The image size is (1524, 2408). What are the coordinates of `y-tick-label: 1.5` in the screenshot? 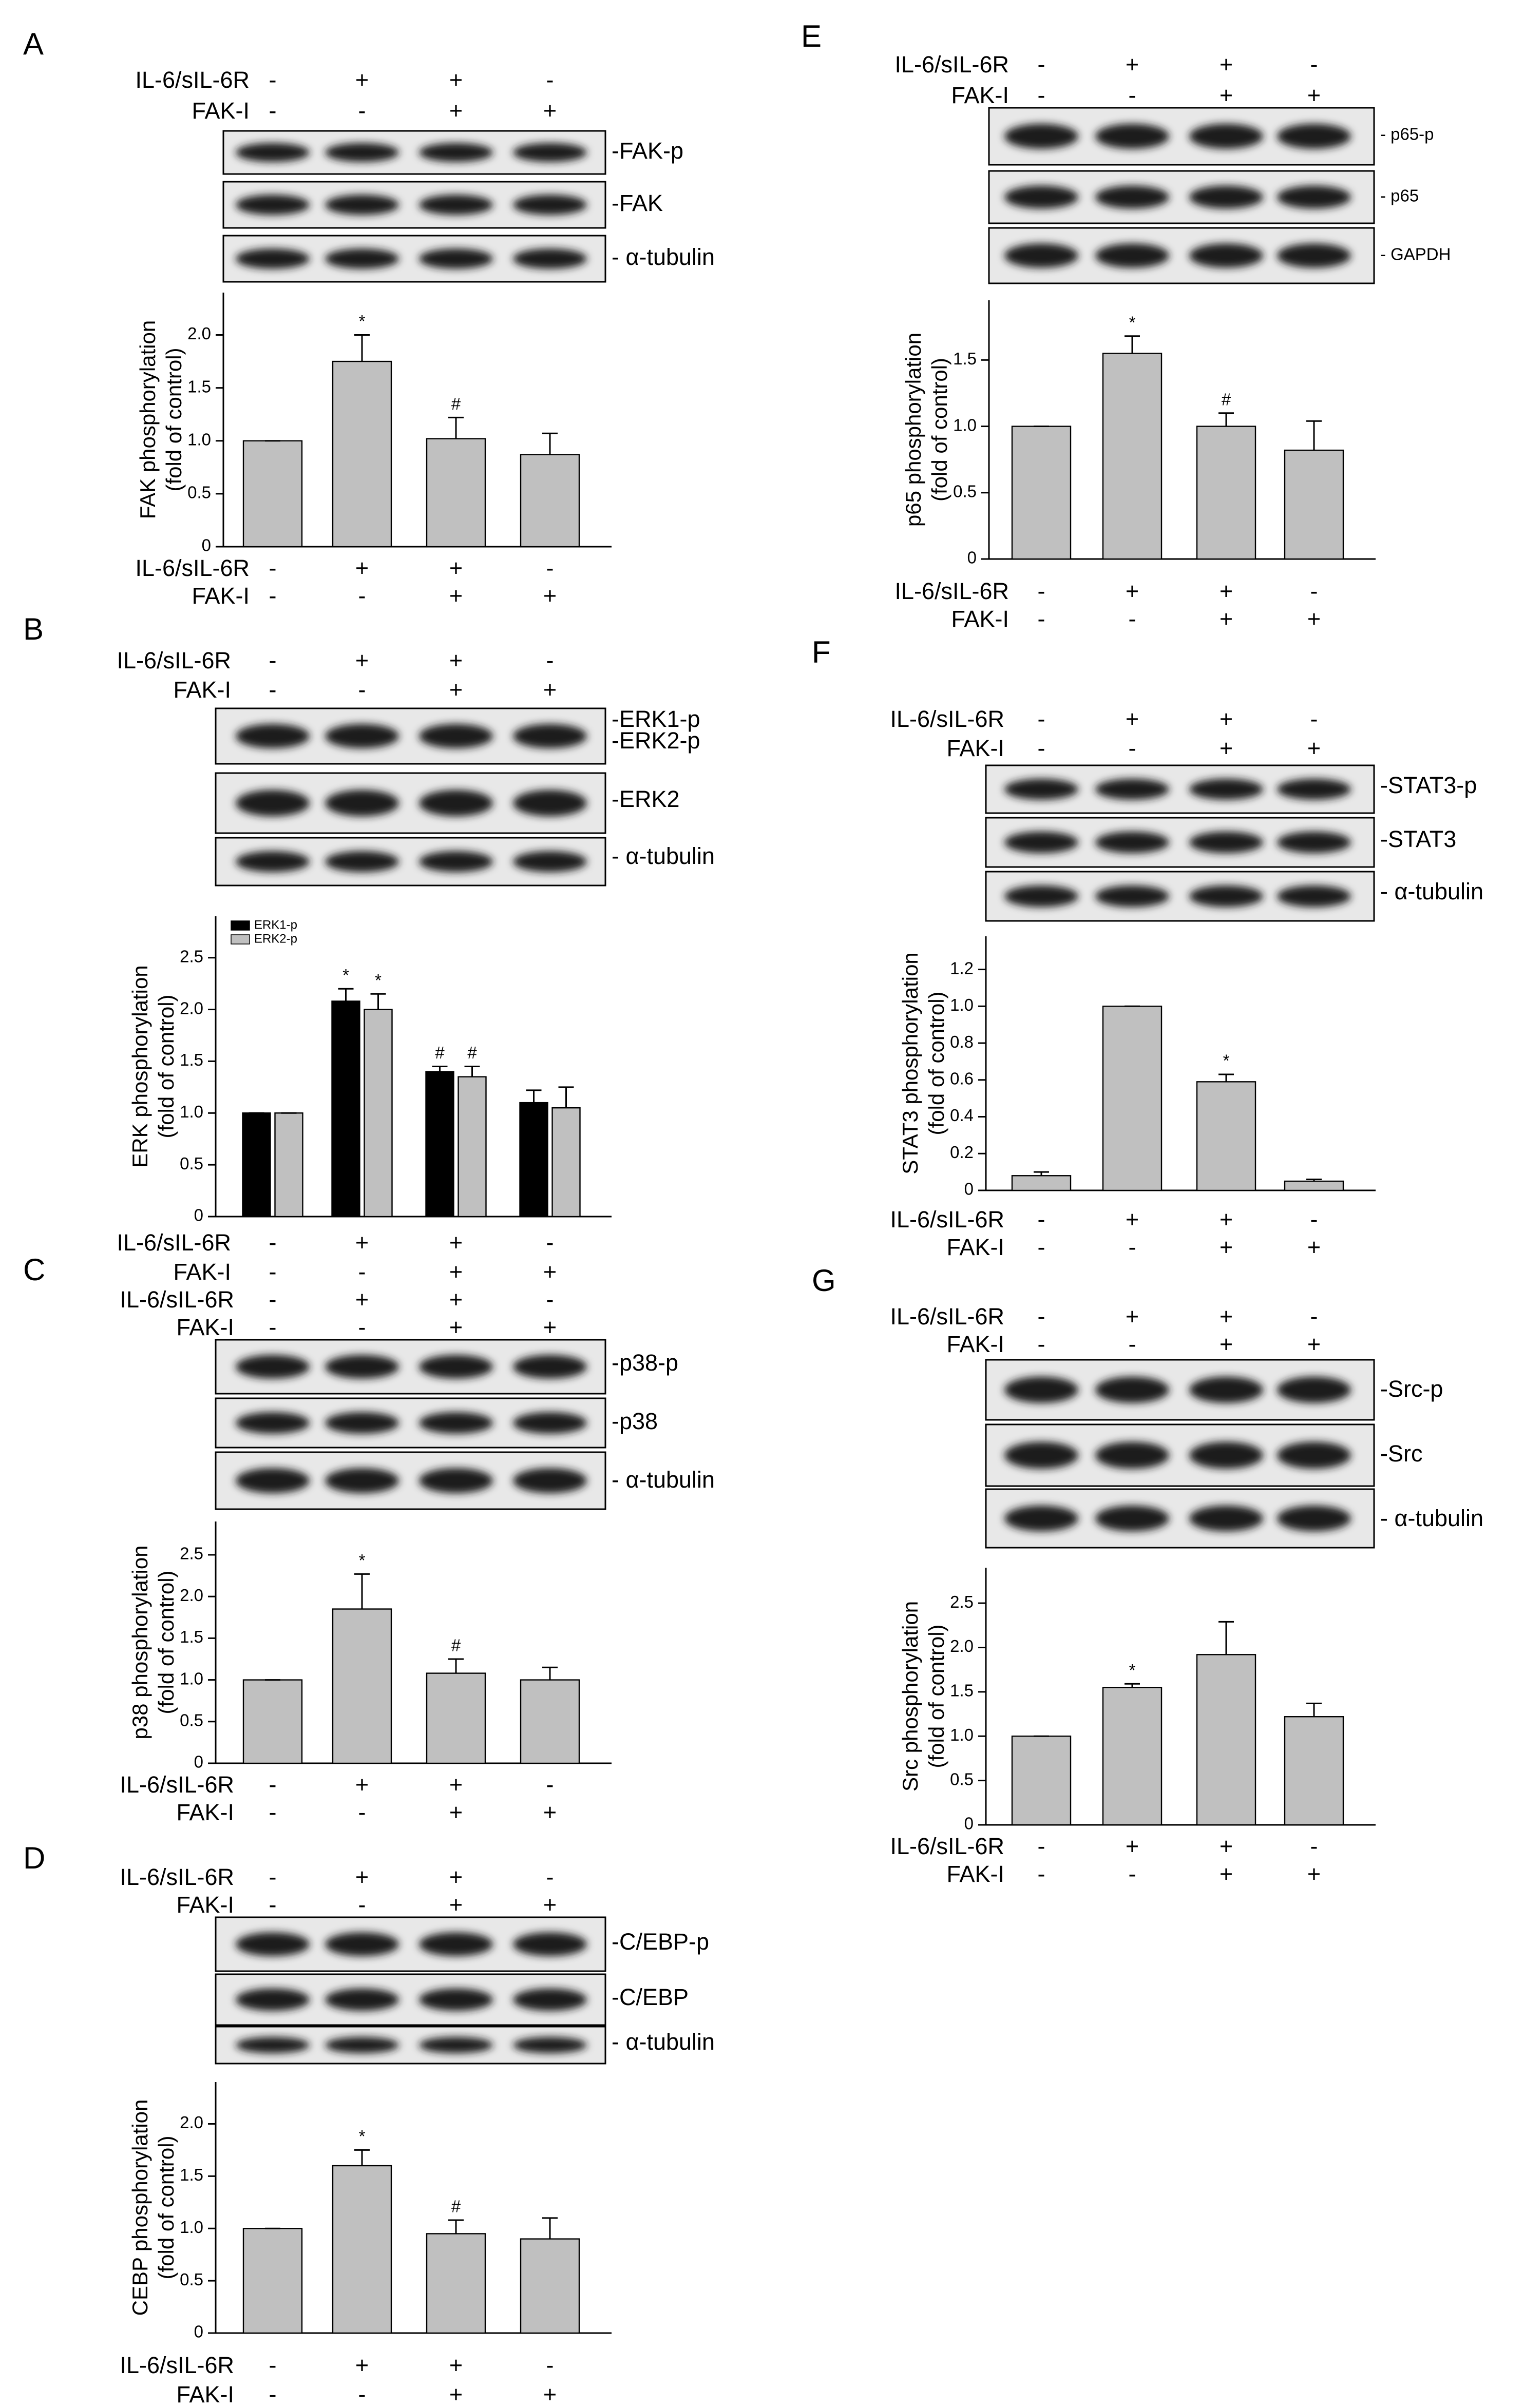 It's located at (191, 2174).